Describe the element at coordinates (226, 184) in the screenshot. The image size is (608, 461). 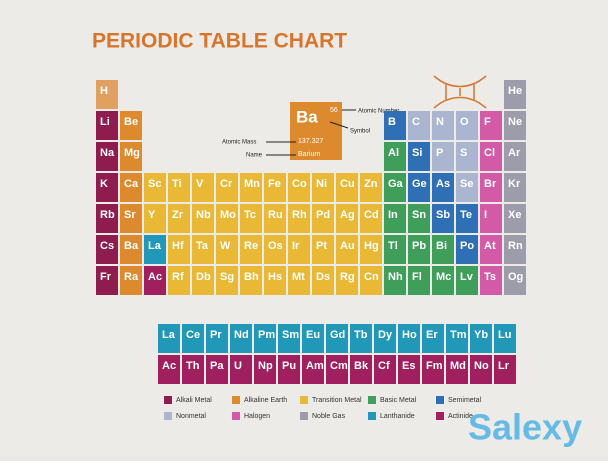
I see `element-symbol: Cr` at that location.